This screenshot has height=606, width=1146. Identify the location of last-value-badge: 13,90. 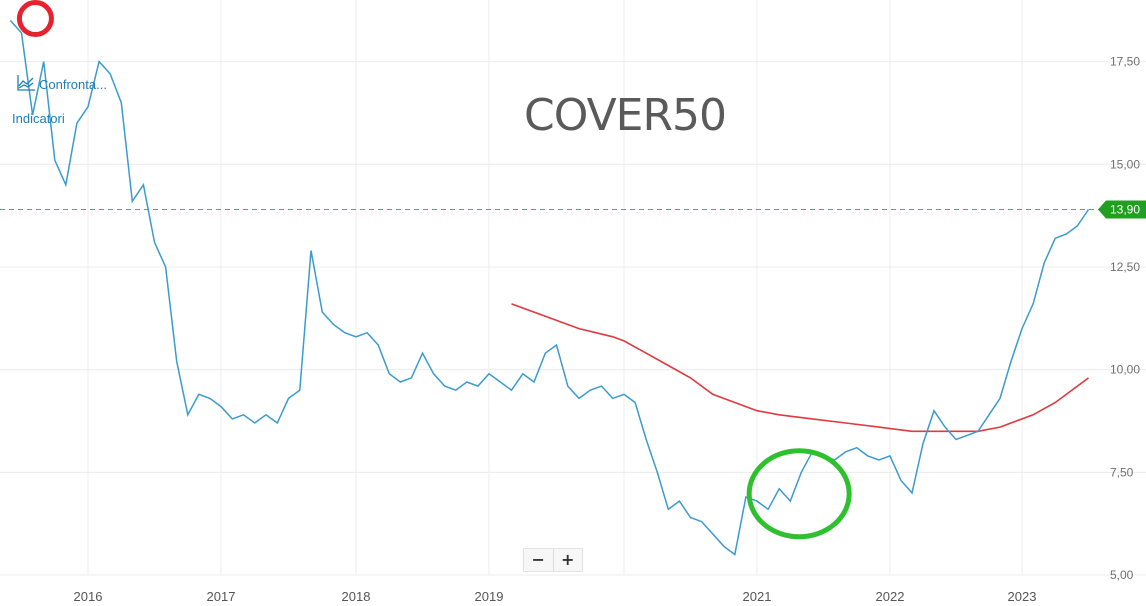
(1122, 209).